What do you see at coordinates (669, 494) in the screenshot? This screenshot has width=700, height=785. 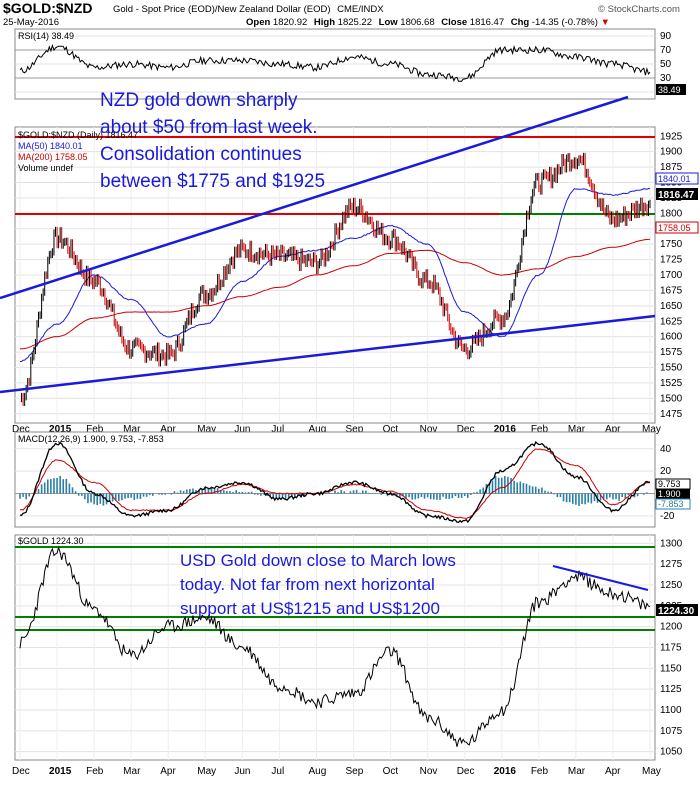 I see `macd-tag-2: 1.900` at bounding box center [669, 494].